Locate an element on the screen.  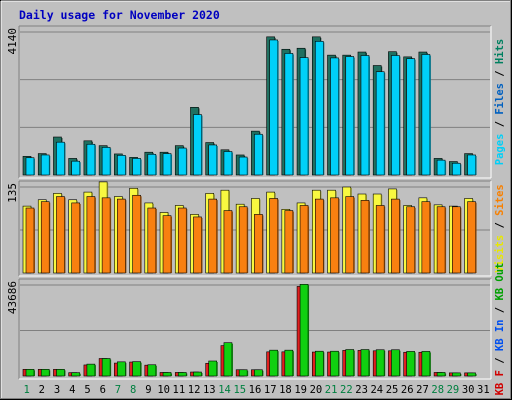
x-tick-label: 30 is located at coordinates (468, 390).